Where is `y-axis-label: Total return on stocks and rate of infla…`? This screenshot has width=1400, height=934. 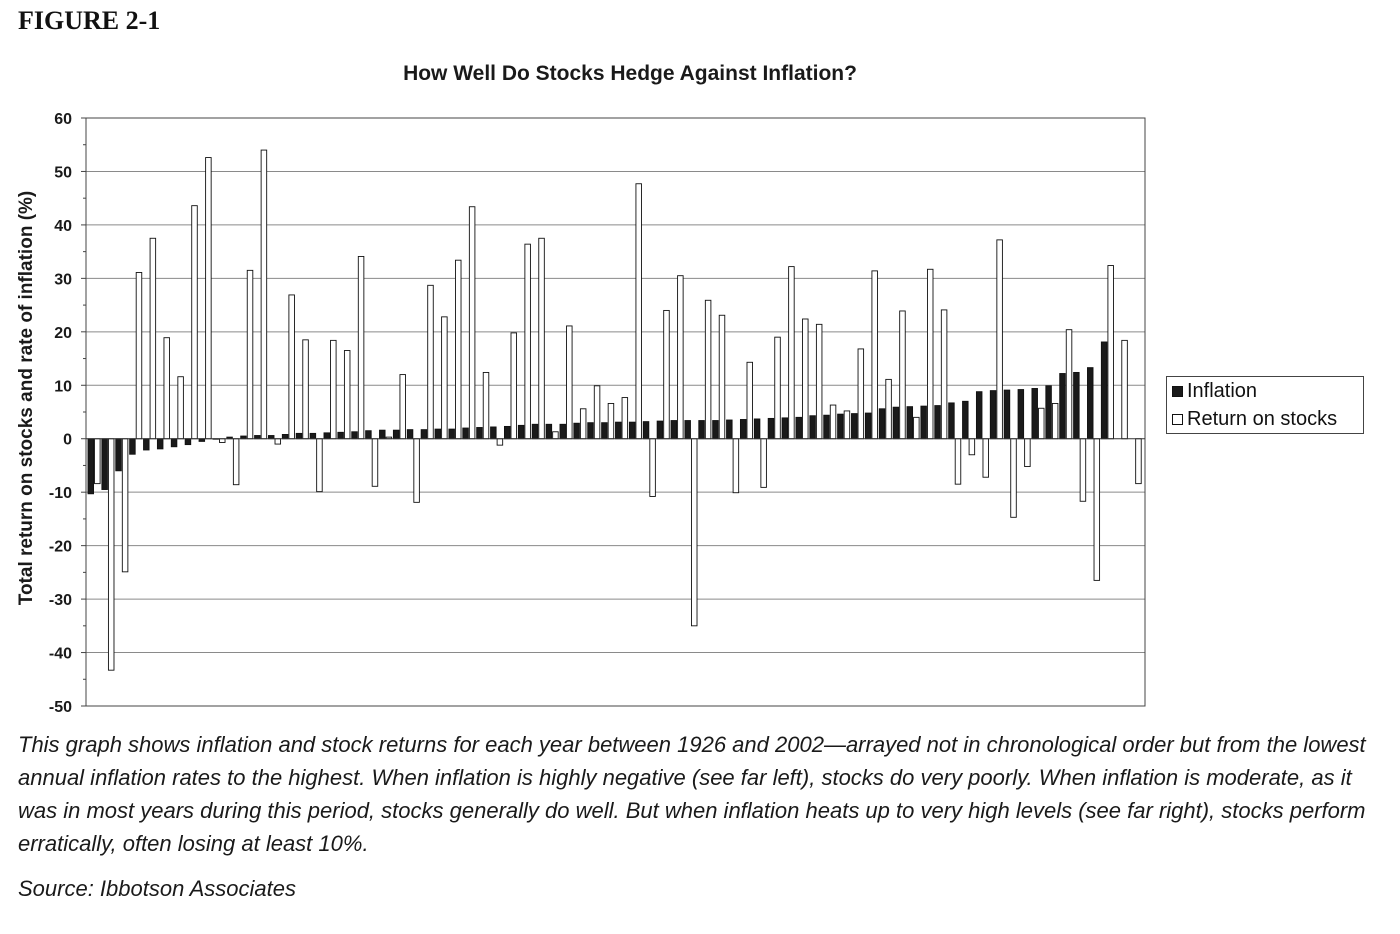
y-axis-label: Total return on stocks and rate of infla… is located at coordinates (26, 398).